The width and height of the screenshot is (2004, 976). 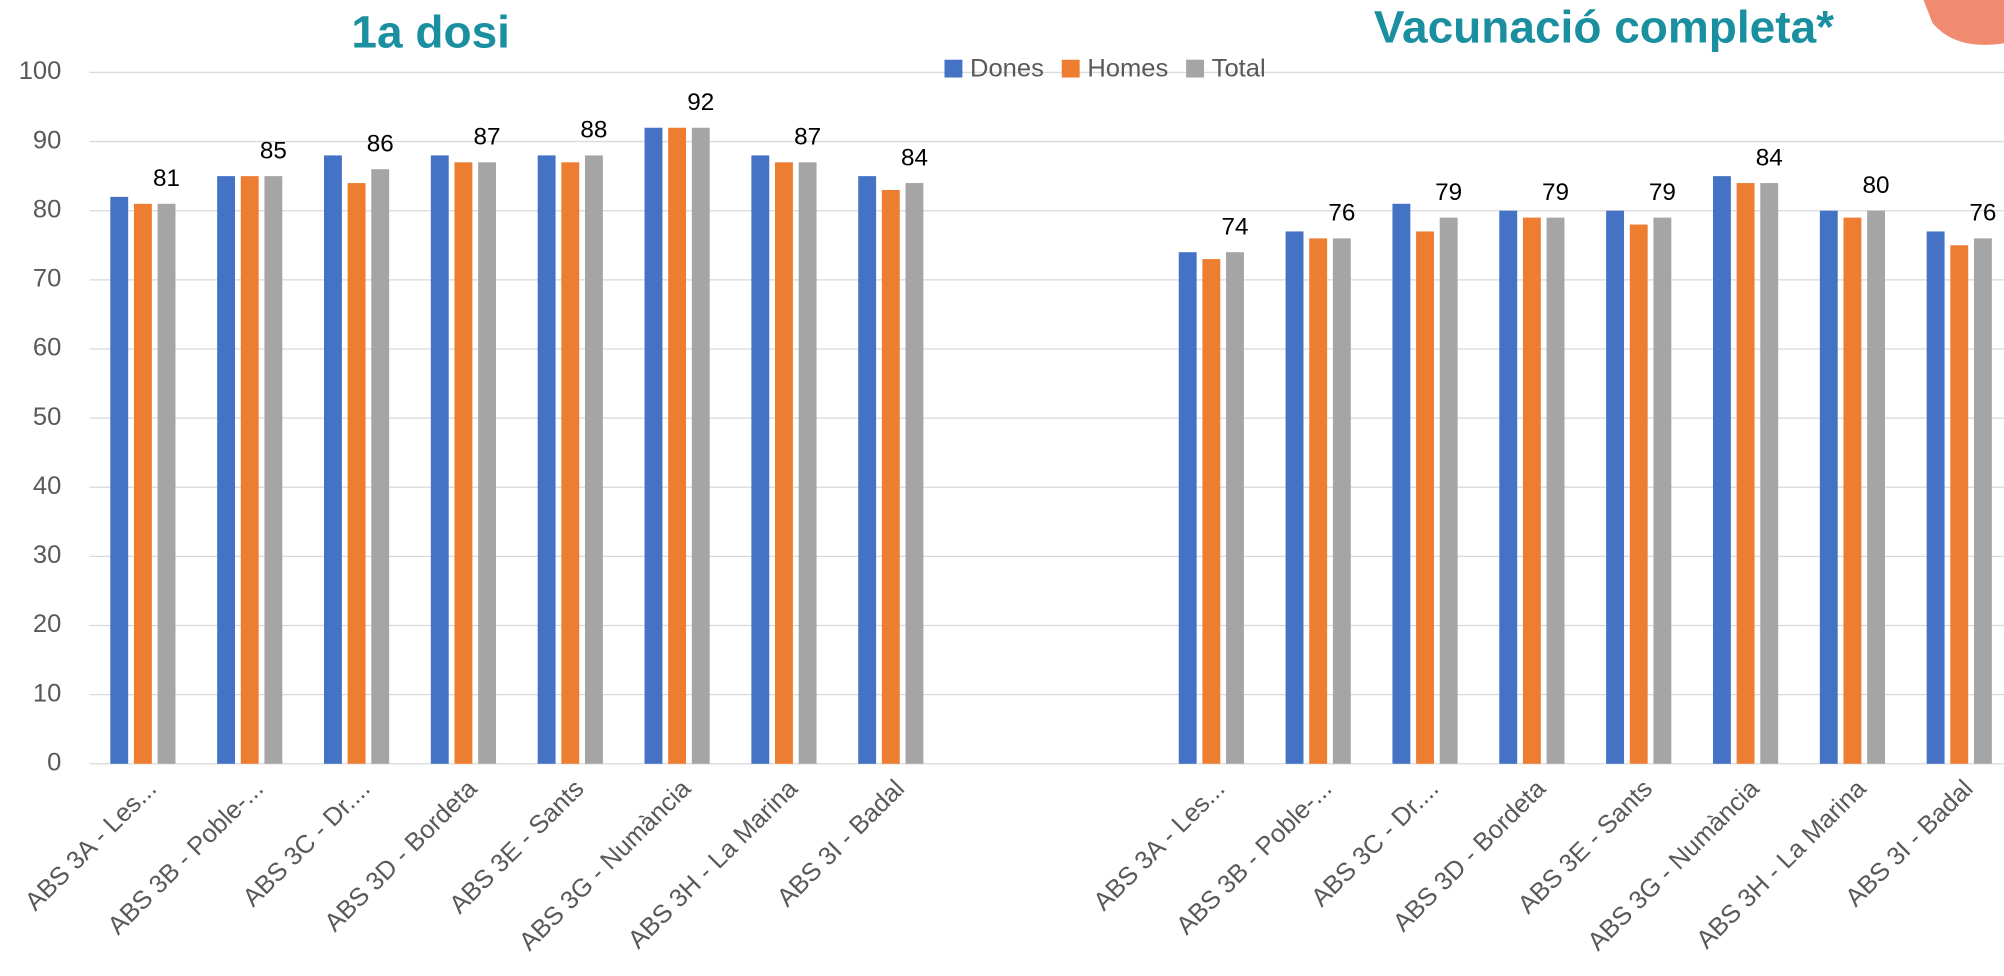 I want to click on decoration, so click(x=1963, y=22).